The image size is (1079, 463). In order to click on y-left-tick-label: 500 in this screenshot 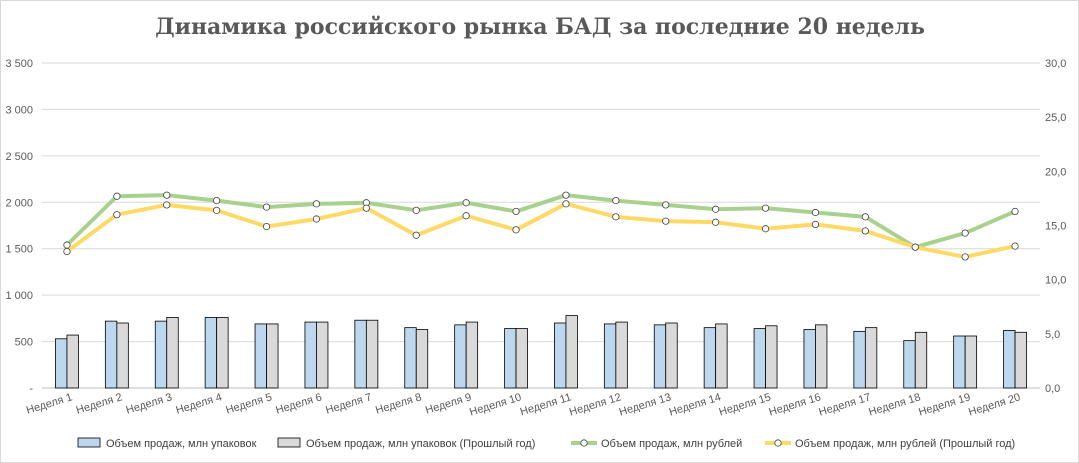, I will do `click(24, 343)`.